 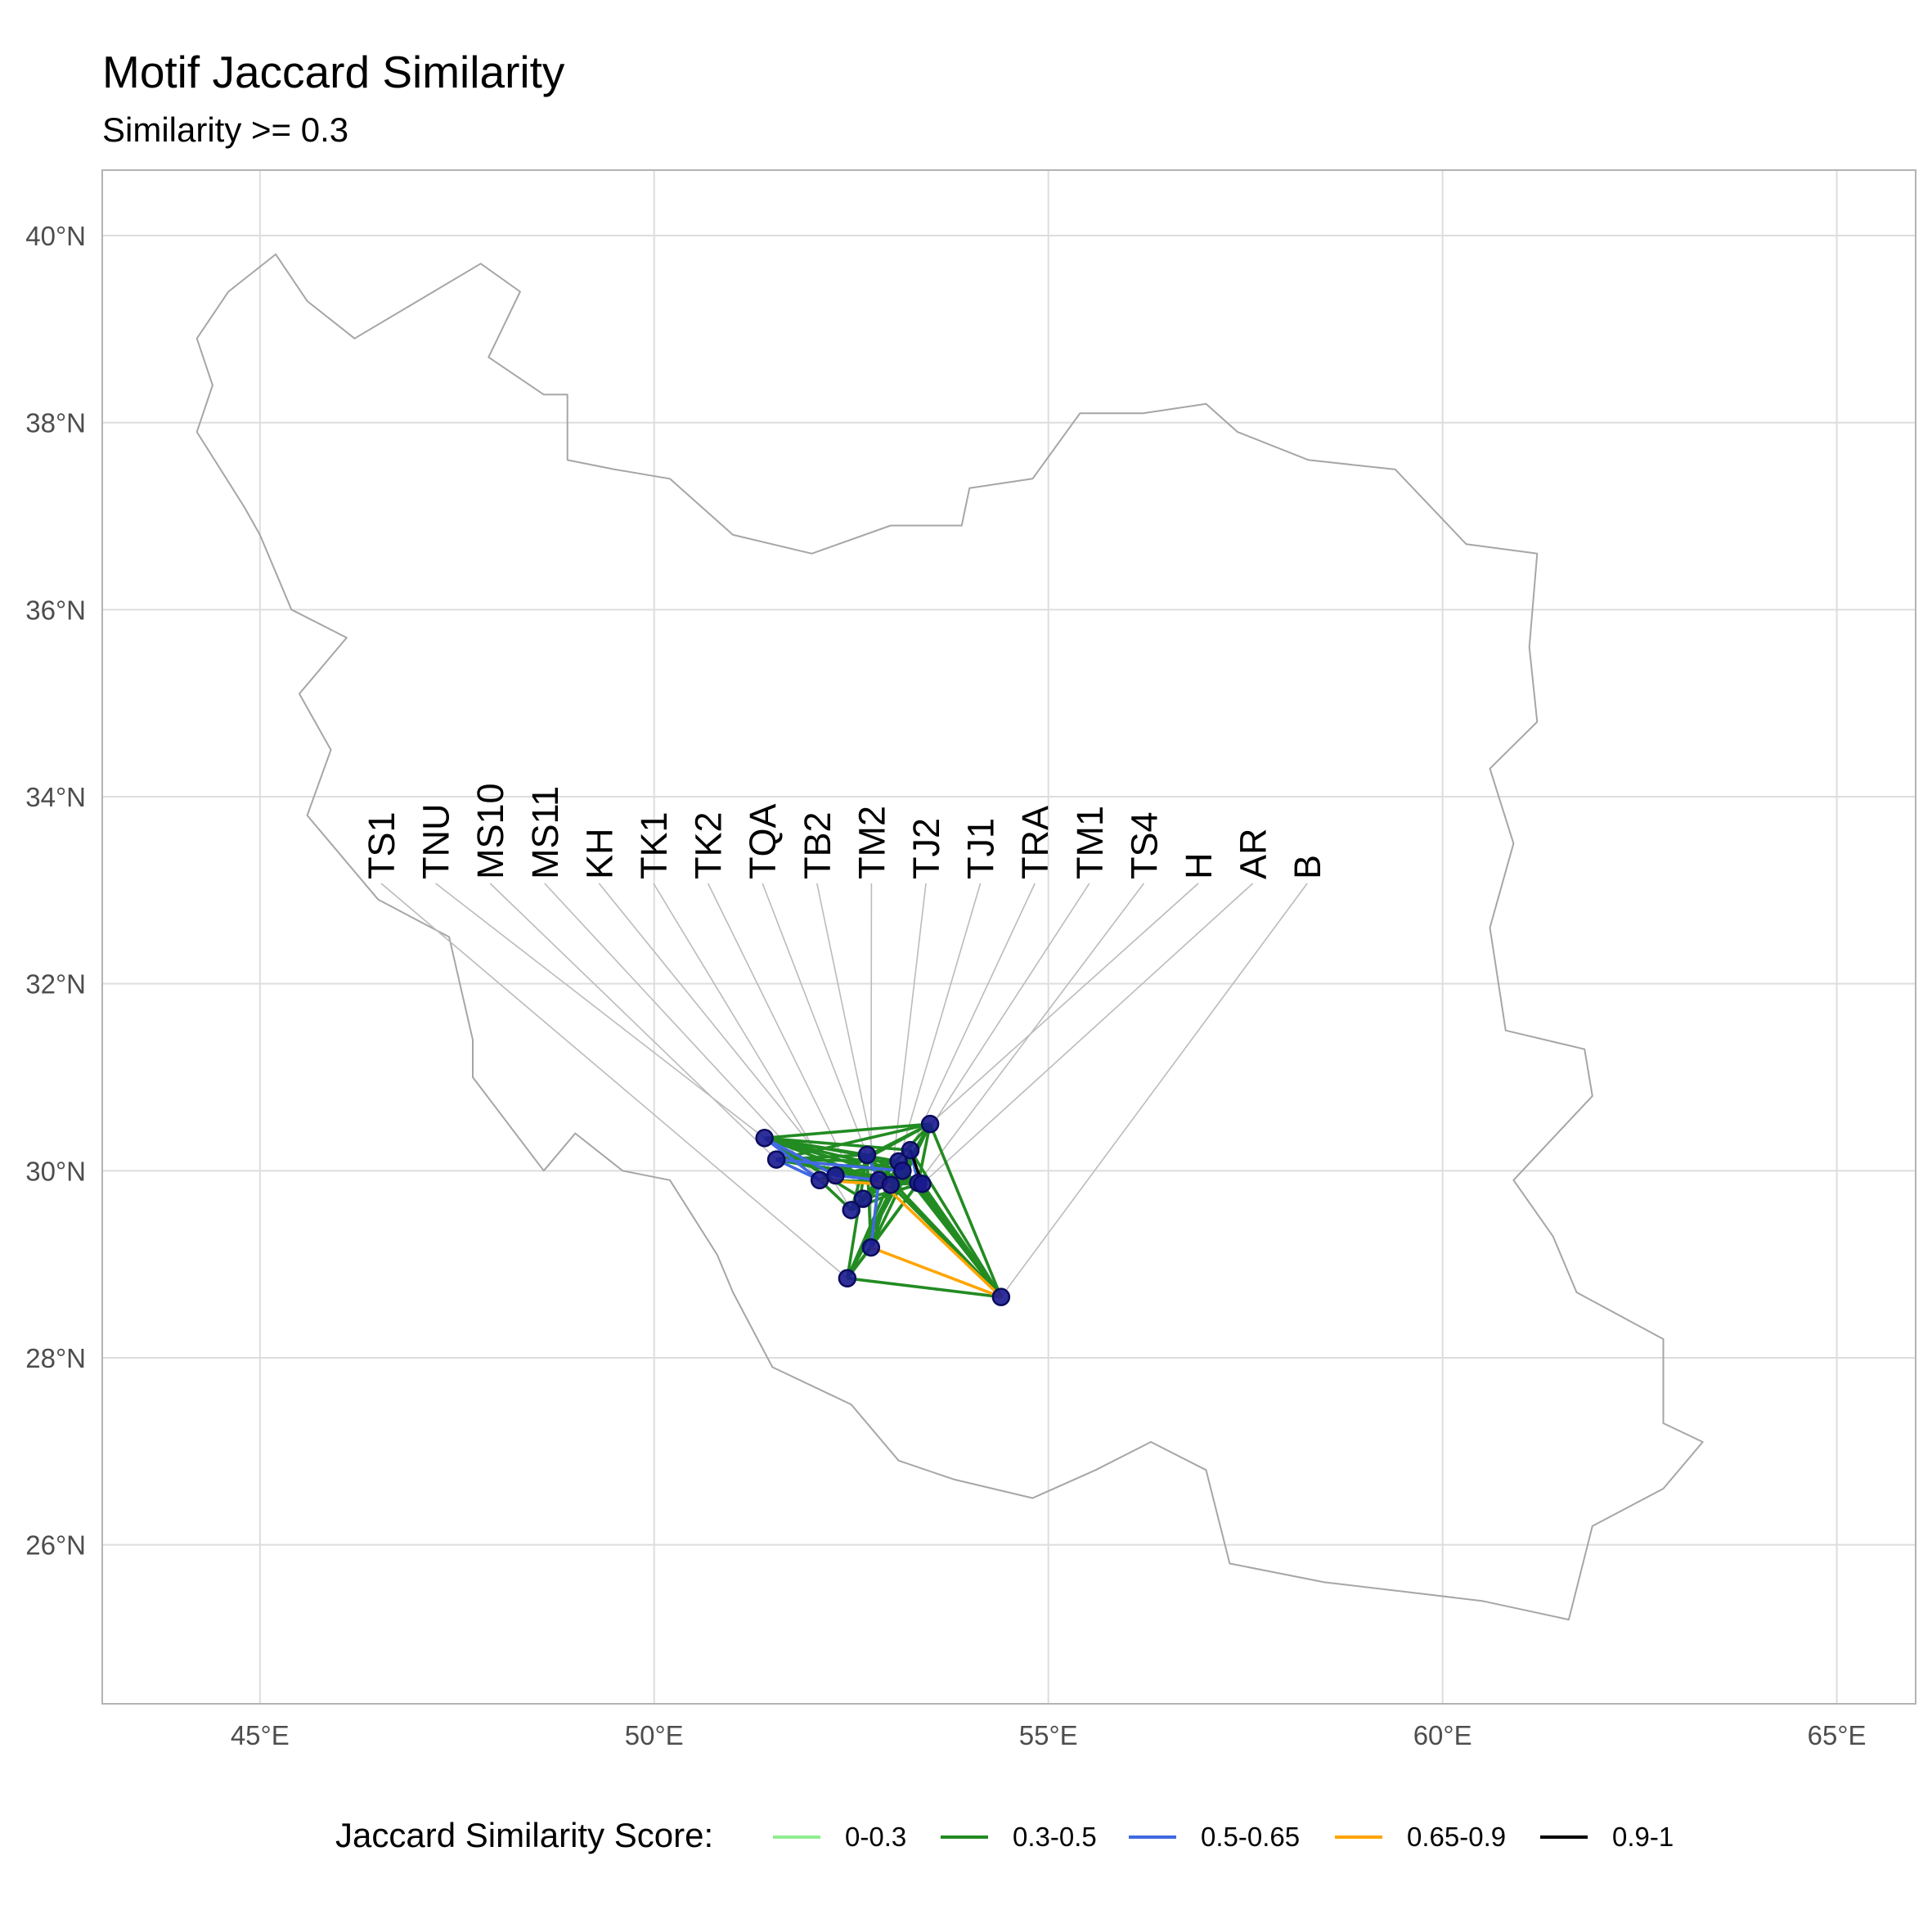 What do you see at coordinates (709, 845) in the screenshot?
I see `site-label-TK2: TK2` at bounding box center [709, 845].